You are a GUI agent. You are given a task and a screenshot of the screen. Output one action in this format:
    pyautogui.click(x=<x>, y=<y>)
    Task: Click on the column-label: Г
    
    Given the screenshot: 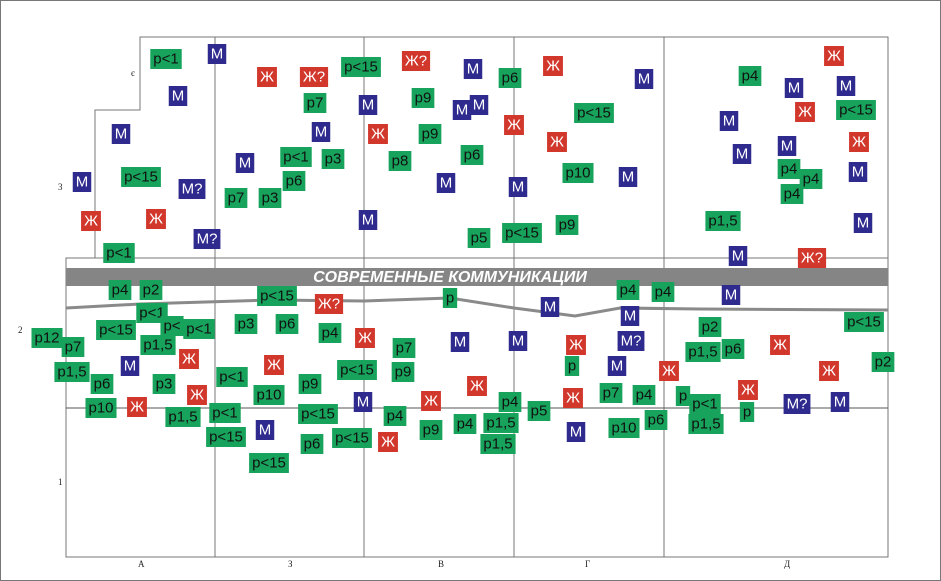 What is the action you would take?
    pyautogui.click(x=587, y=564)
    